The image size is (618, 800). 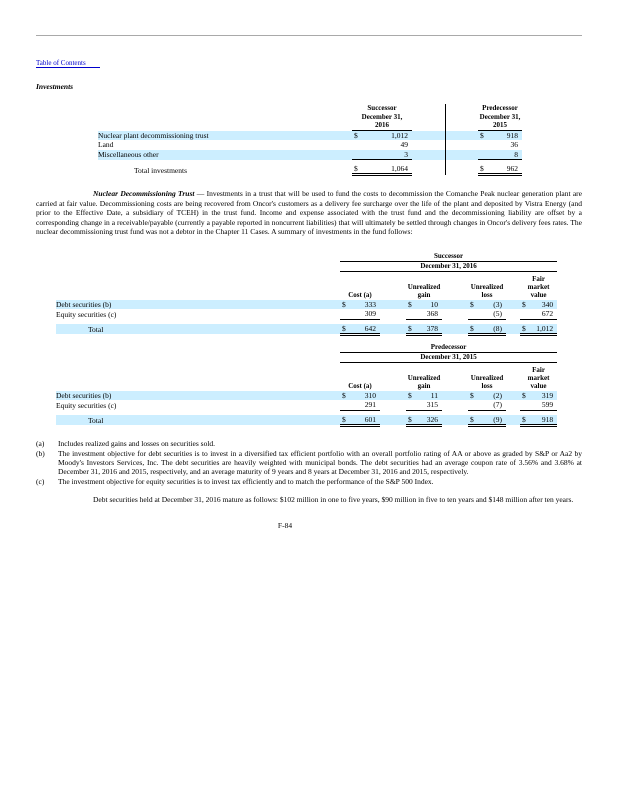 I want to click on column-divider, so click(x=429, y=117).